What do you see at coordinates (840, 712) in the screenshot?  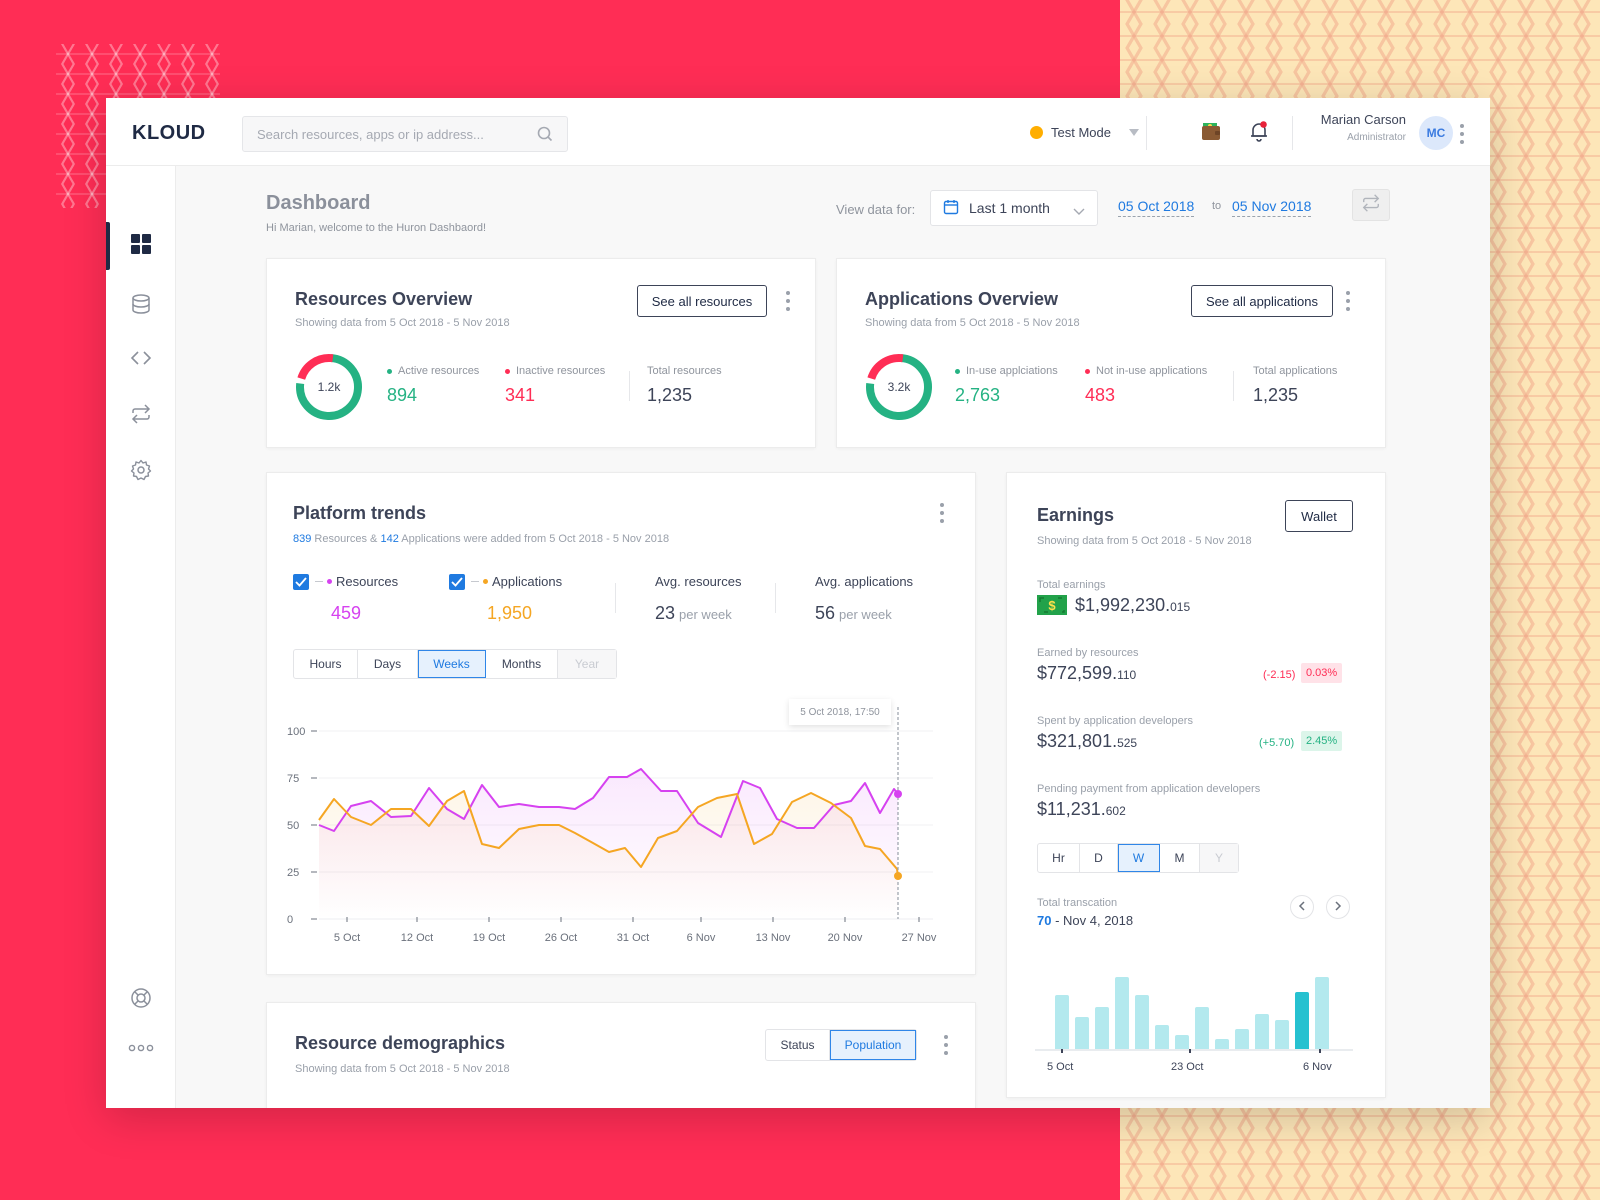 I see `chart-tooltip: 5 Oct 2018, 17:50` at bounding box center [840, 712].